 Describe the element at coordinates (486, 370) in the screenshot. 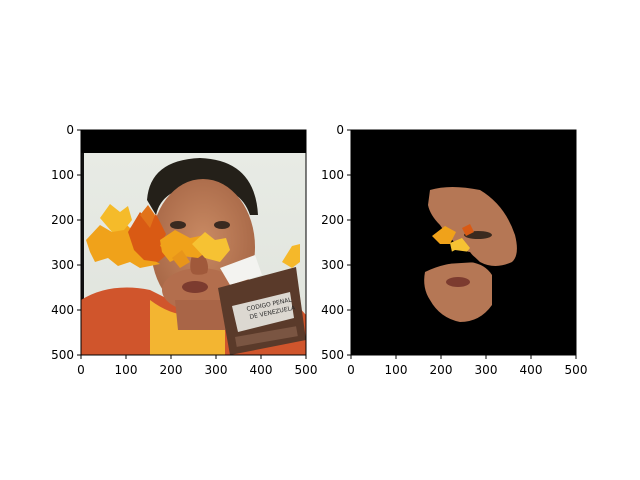

I see `right-xtick-label: 300` at that location.